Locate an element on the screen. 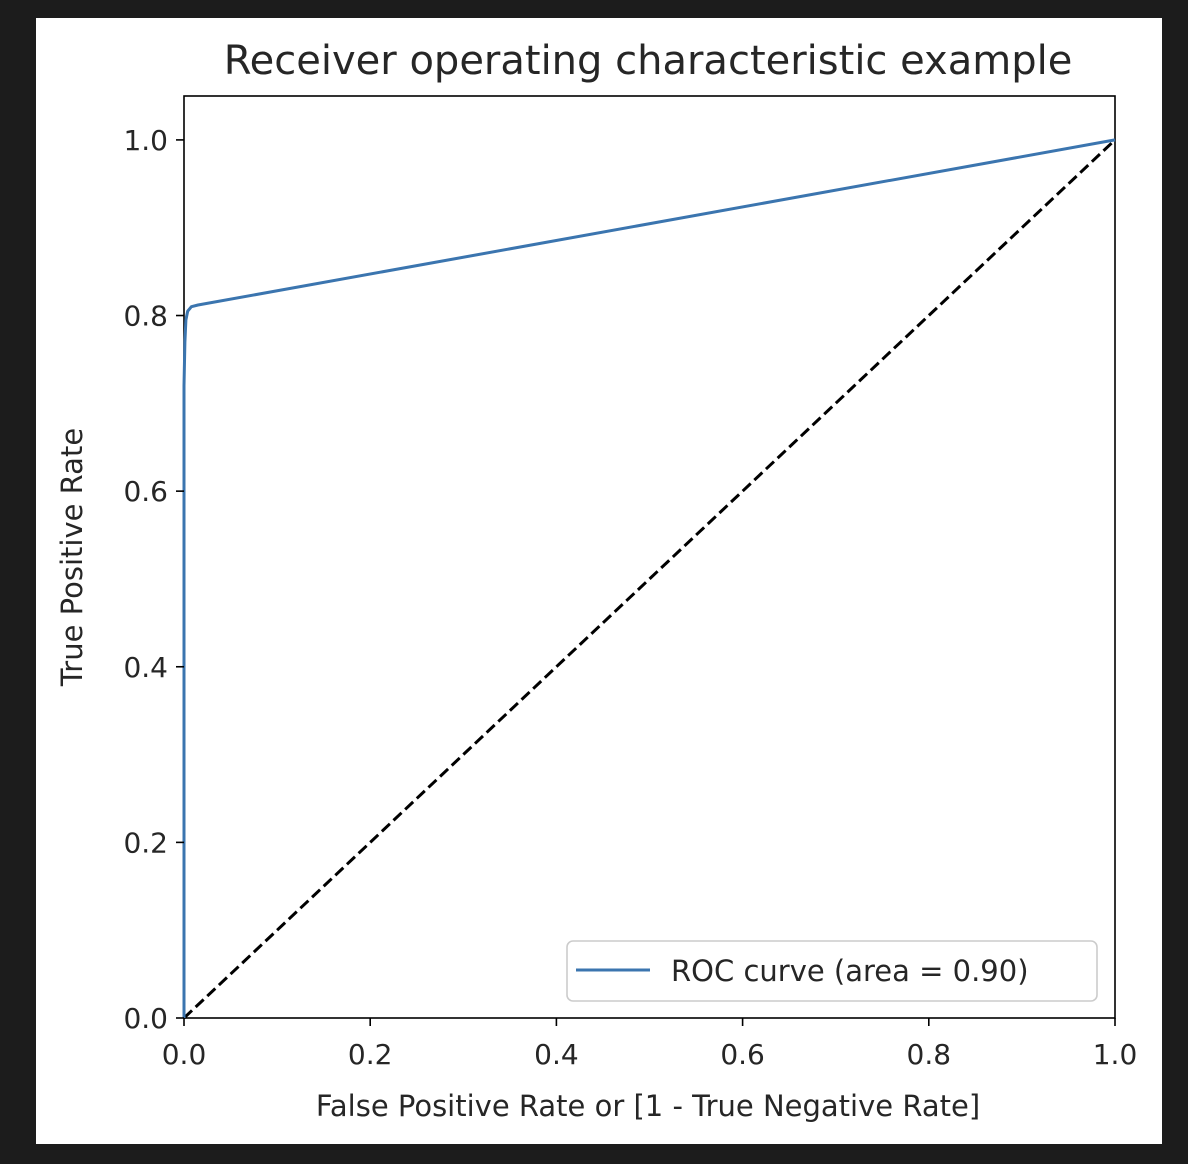  legend: ROC curve (area = 0.90) is located at coordinates (832, 971).